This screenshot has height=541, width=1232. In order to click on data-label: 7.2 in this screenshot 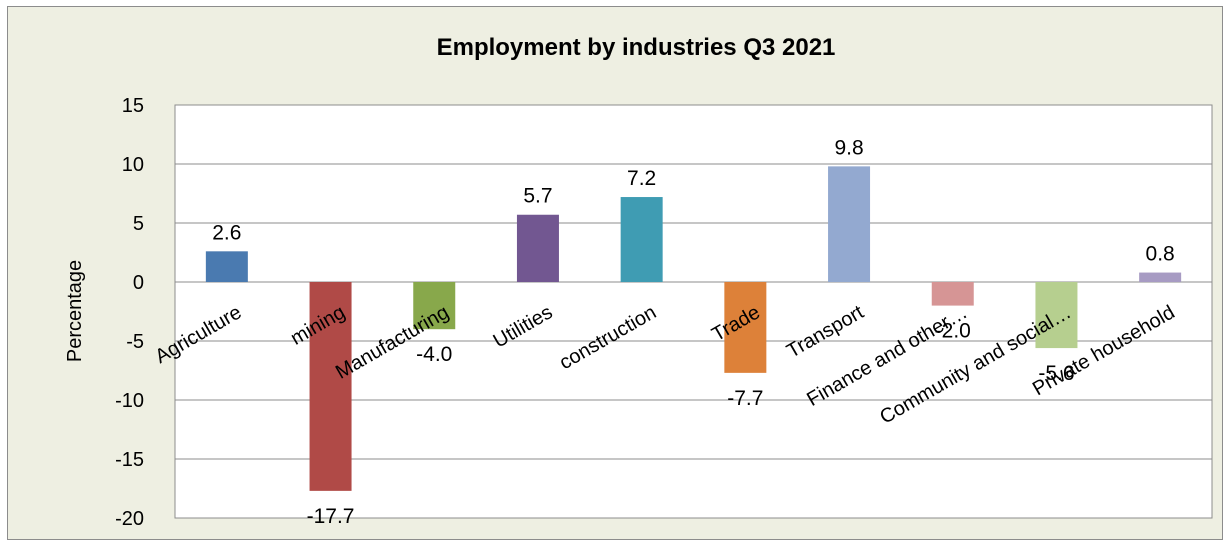, I will do `click(641, 178)`.